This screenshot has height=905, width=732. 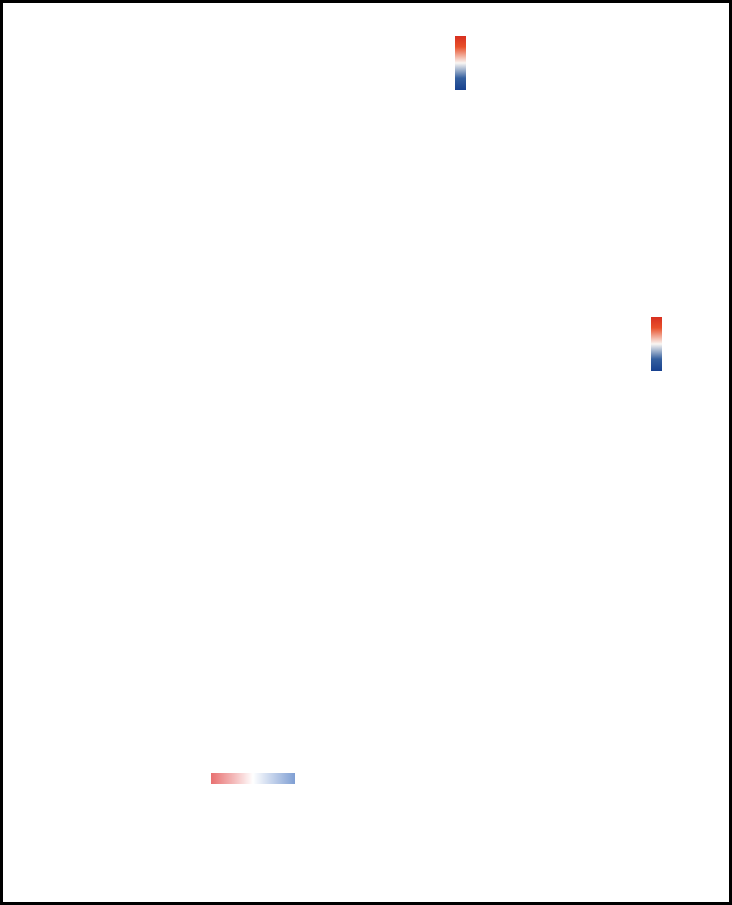 I want to click on phi-matrix, so click(x=126, y=690).